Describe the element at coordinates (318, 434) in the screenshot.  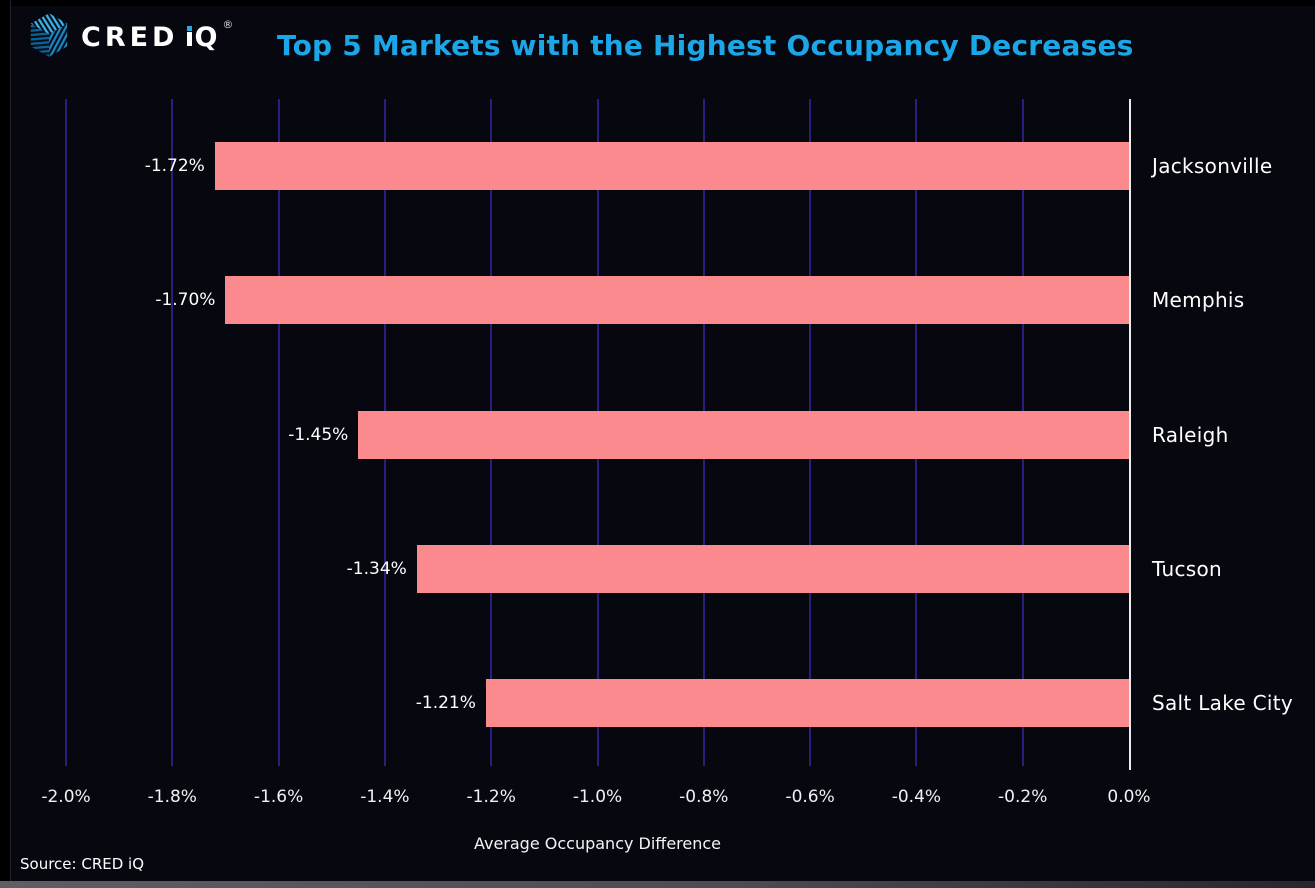
I see `bar-value-label: -1.45%` at that location.